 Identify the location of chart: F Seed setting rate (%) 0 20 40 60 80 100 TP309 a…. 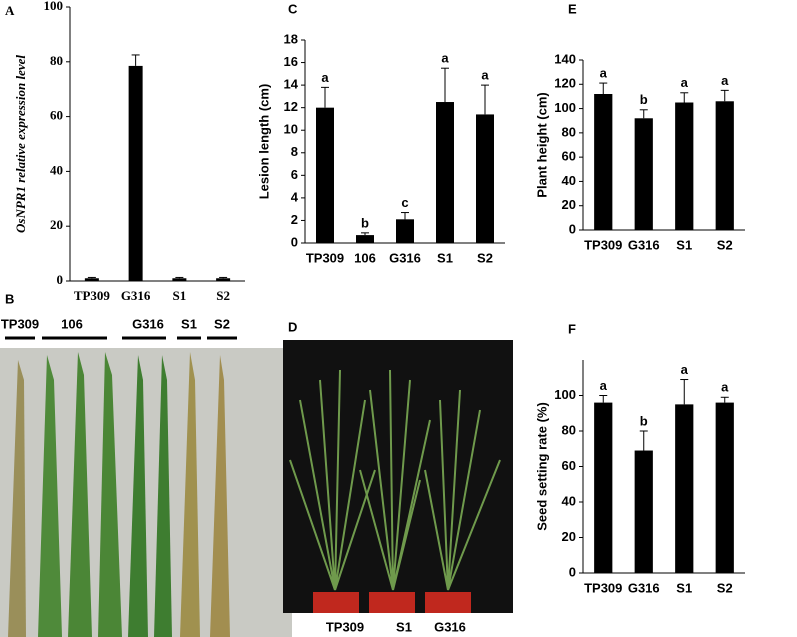
(639, 458).